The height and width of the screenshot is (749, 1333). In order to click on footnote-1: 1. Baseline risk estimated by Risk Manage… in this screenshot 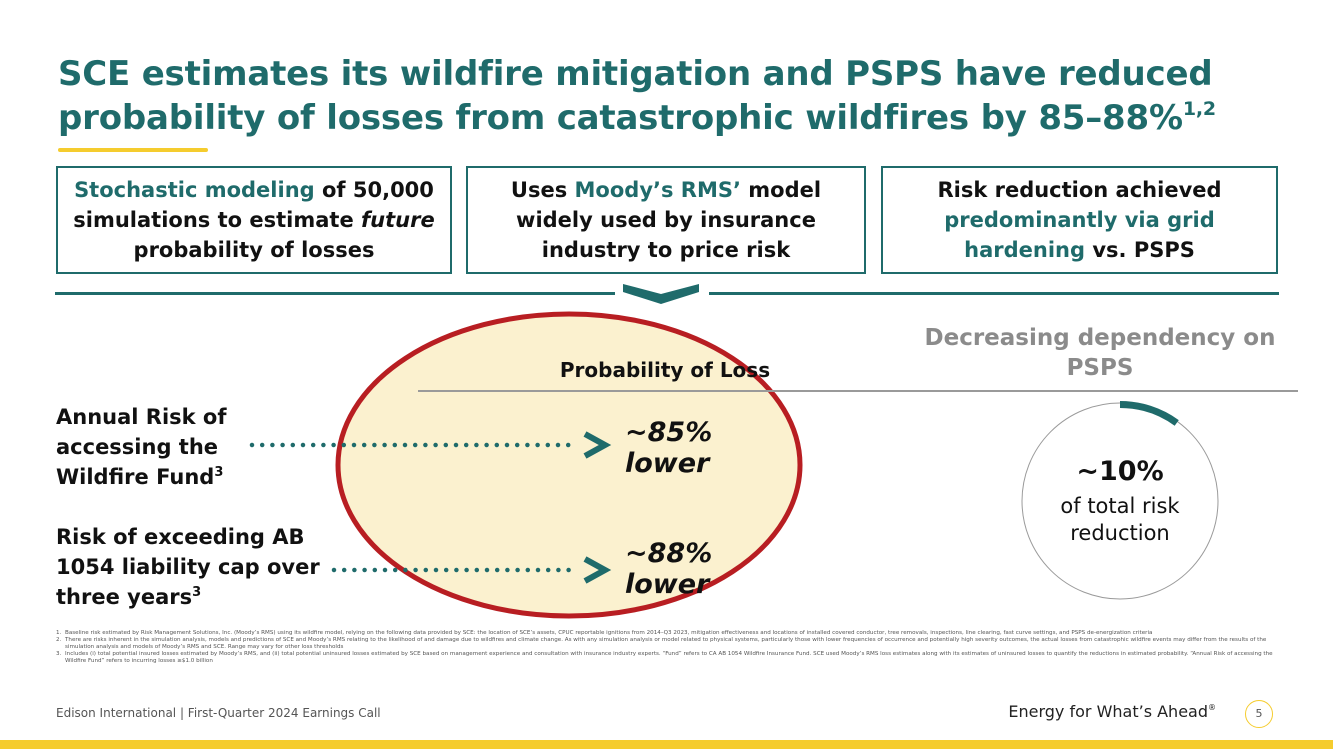, I will do `click(668, 633)`.